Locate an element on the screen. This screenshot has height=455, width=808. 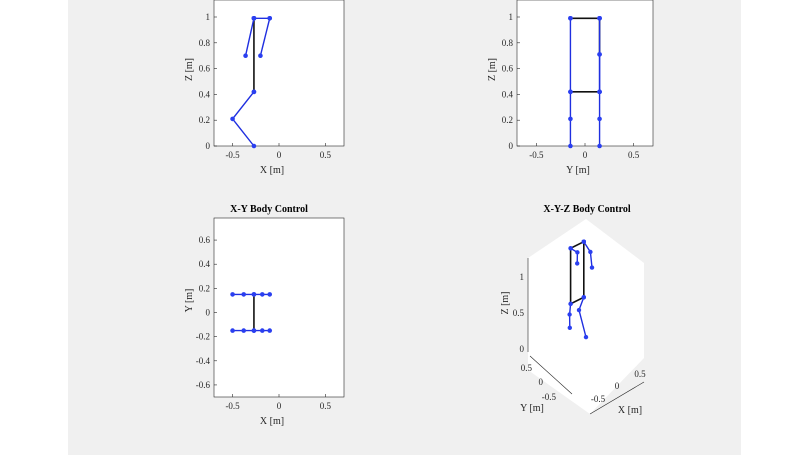
yz-ytick-label: 0.2 is located at coordinates (507, 120).